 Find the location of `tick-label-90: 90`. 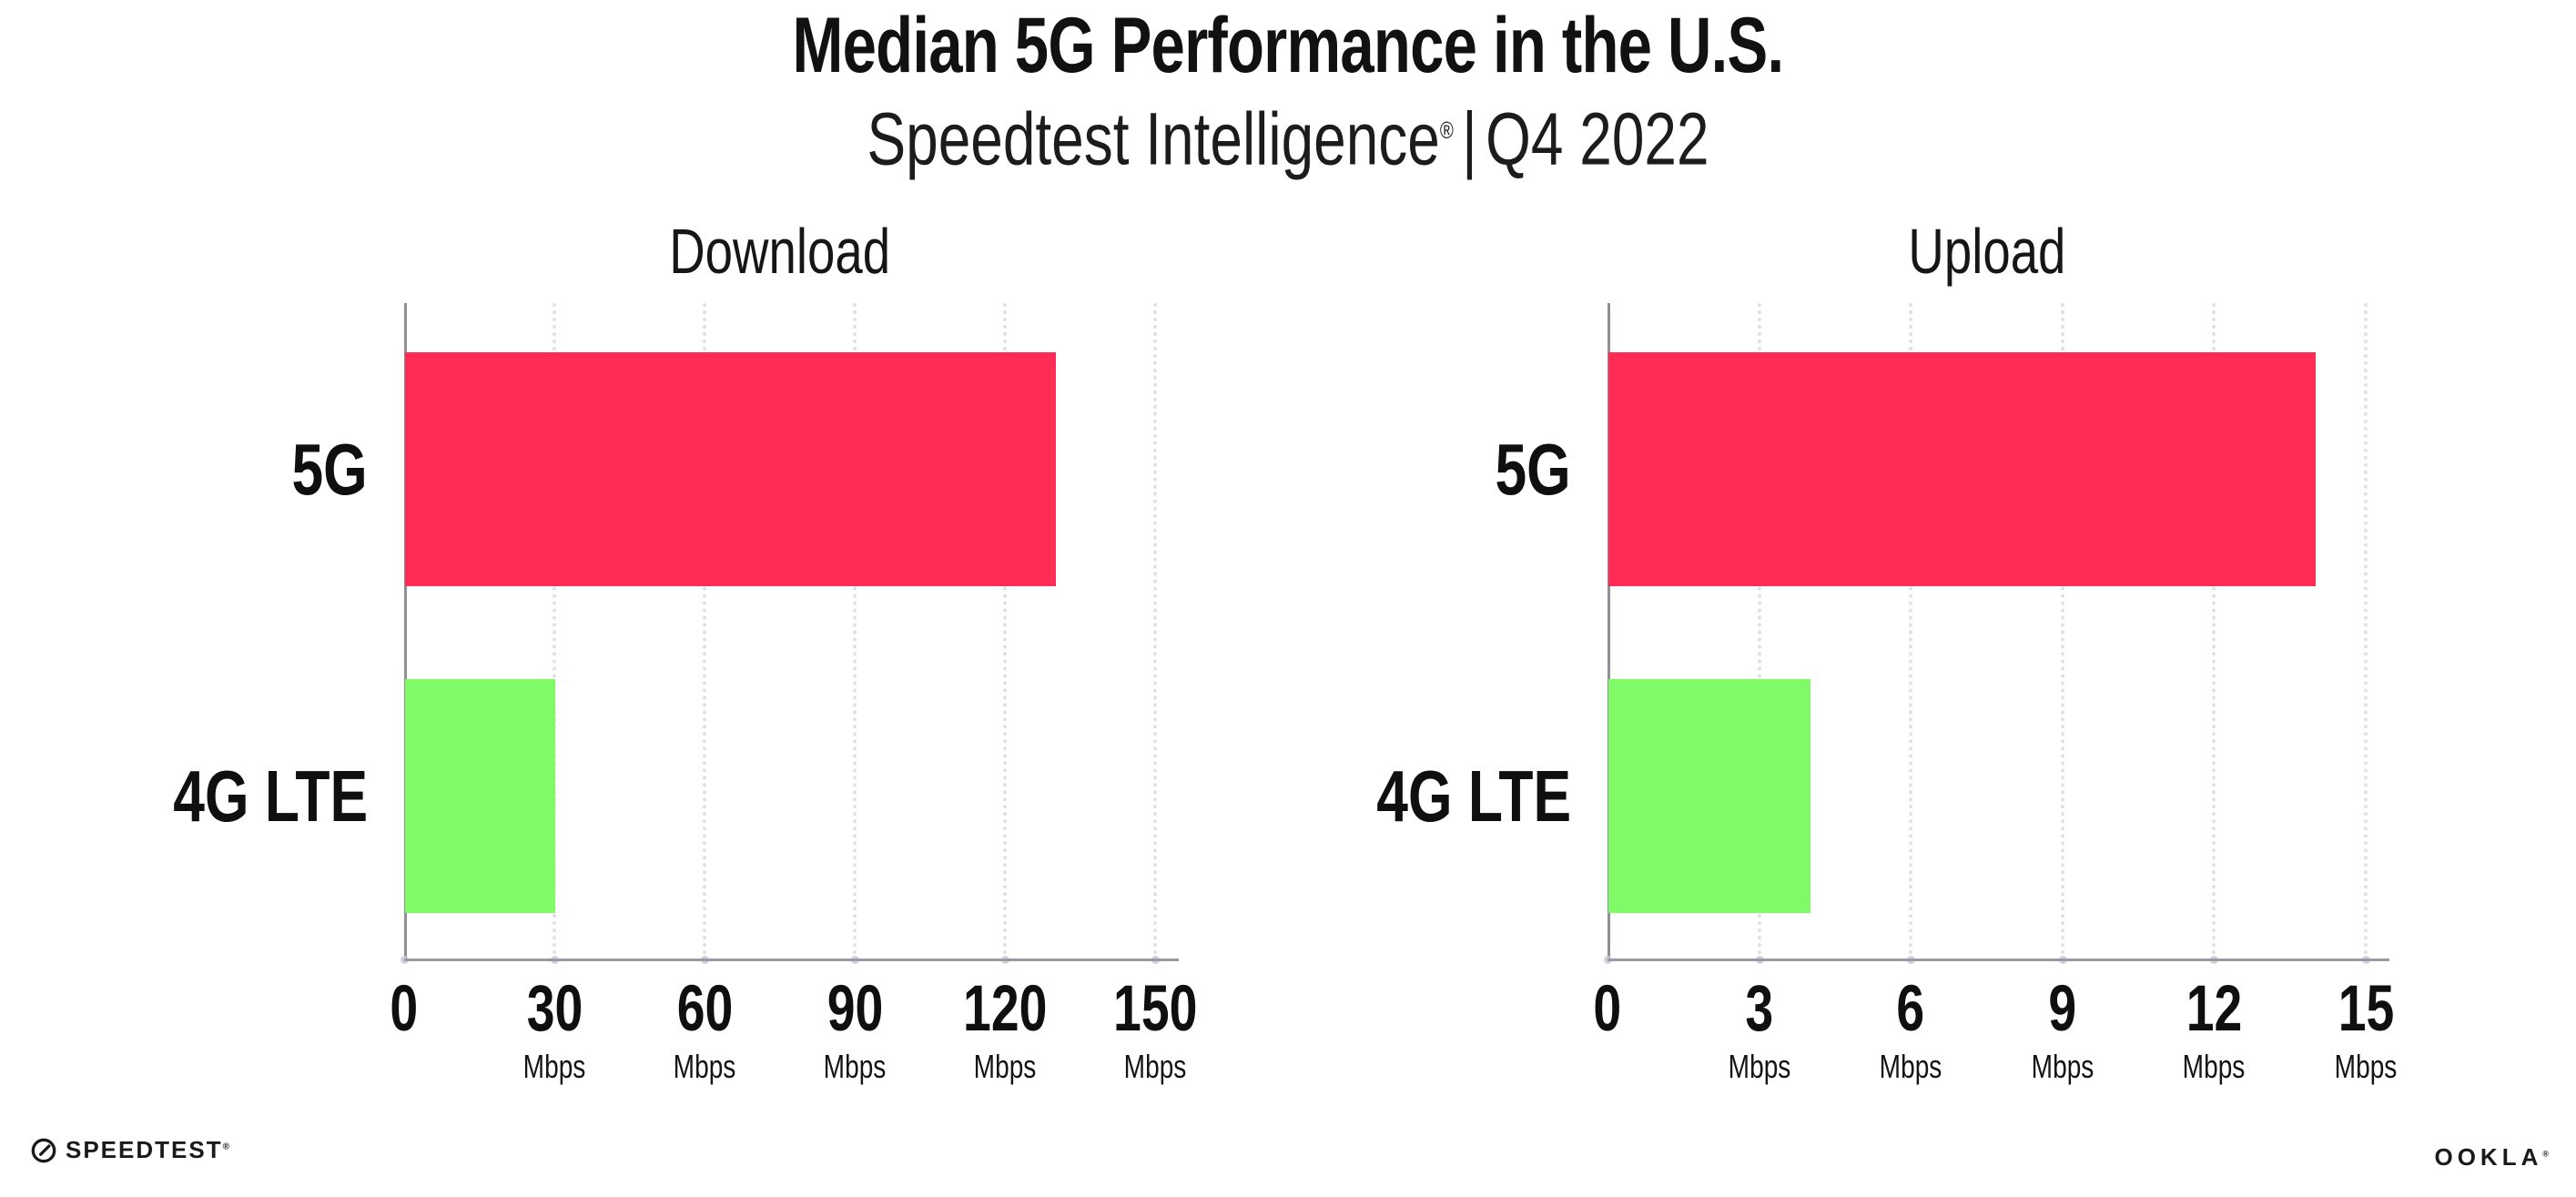

tick-label-90: 90 is located at coordinates (855, 1010).